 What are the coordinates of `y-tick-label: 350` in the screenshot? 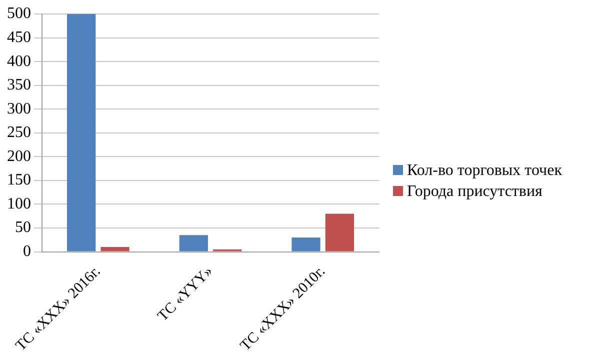 It's located at (19, 85).